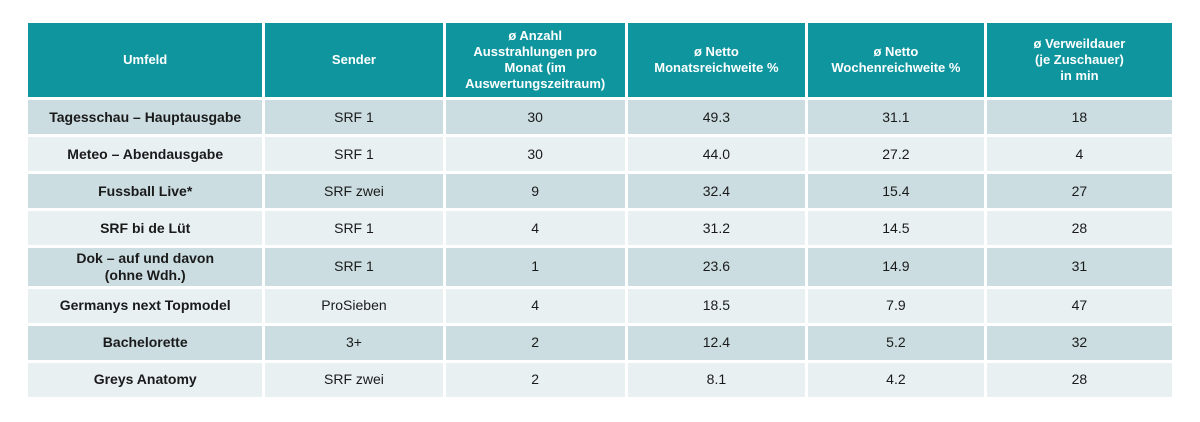 This screenshot has width=1200, height=422. Describe the element at coordinates (1079, 191) in the screenshot. I see `cell-verweildauer: 27` at that location.